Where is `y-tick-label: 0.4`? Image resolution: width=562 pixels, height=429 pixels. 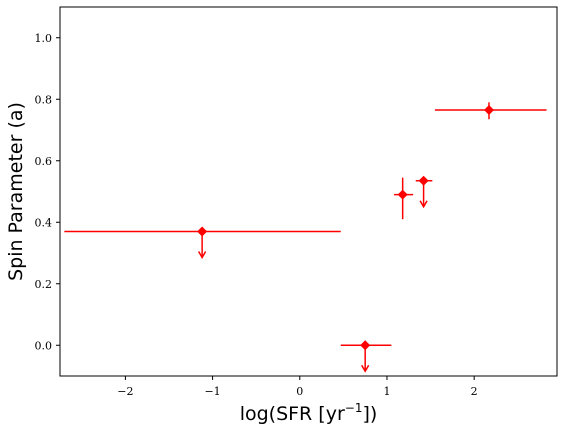 y-tick-label: 0.4 is located at coordinates (44, 222).